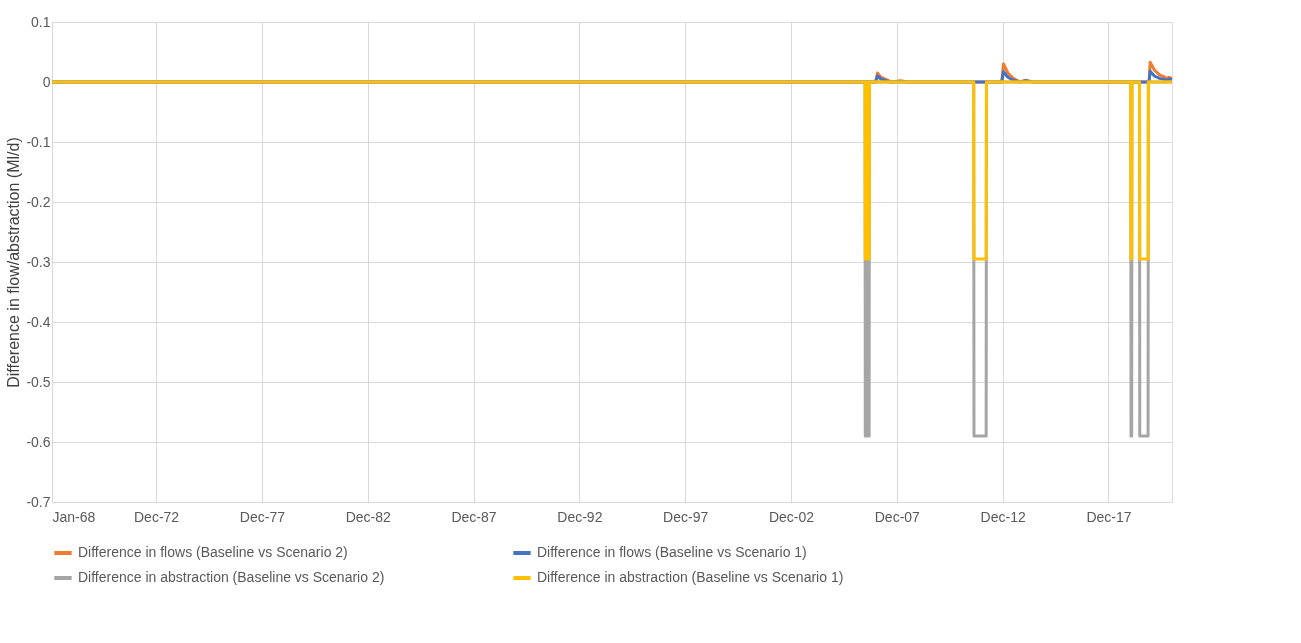 This screenshot has height=643, width=1301. I want to click on legend-label: Difference in flows (Baseline vs Scenario 2), so click(213, 552).